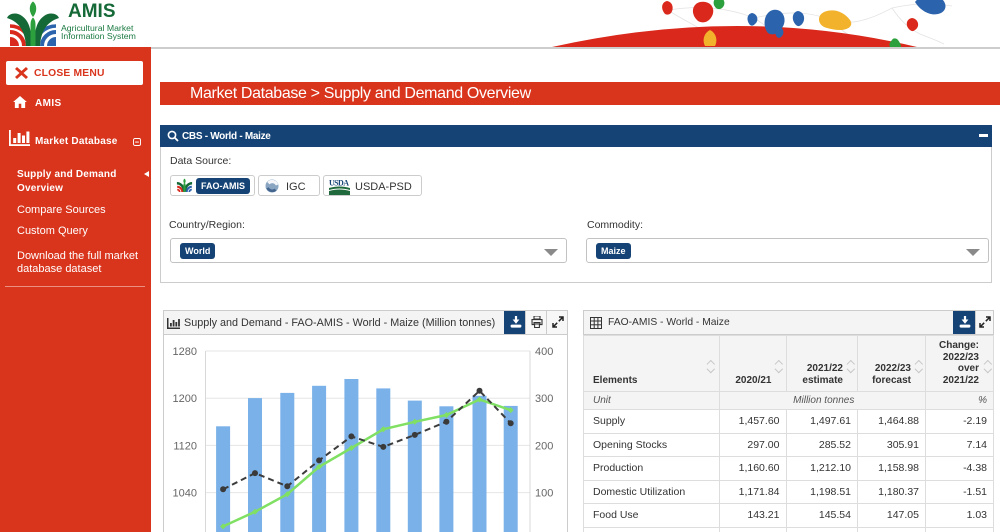 The height and width of the screenshot is (532, 1000). I want to click on svg-text: 300, so click(544, 399).